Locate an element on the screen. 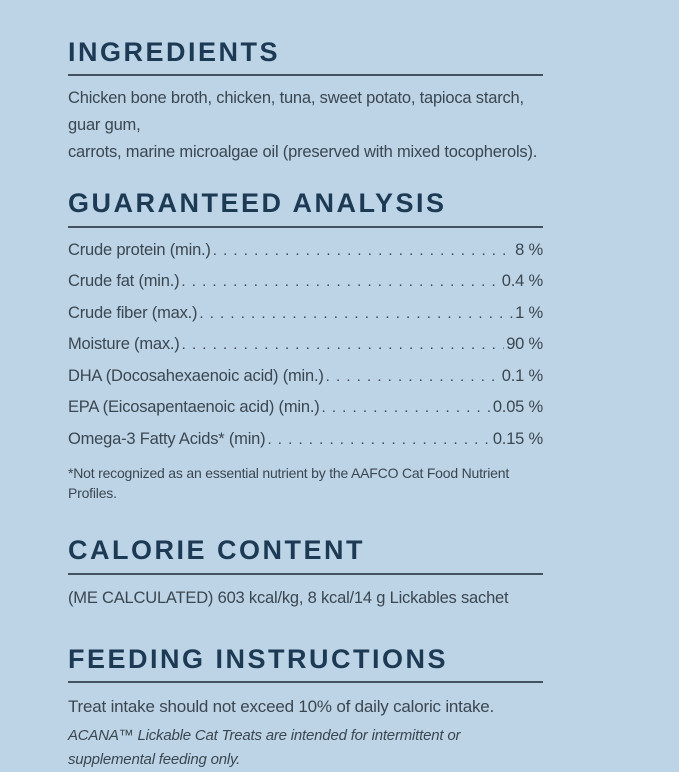 The height and width of the screenshot is (772, 679). analysis-row-label: Moisture (max.) is located at coordinates (124, 344).